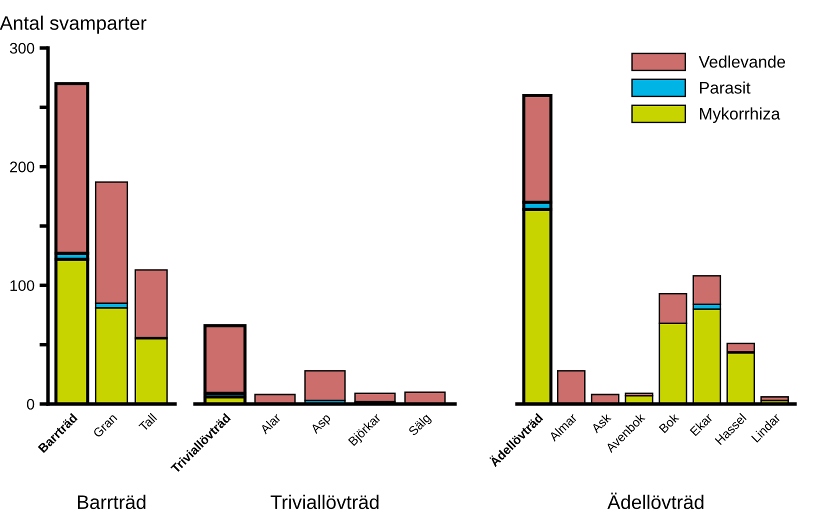  I want to click on legend-label: Parasit, so click(725, 87).